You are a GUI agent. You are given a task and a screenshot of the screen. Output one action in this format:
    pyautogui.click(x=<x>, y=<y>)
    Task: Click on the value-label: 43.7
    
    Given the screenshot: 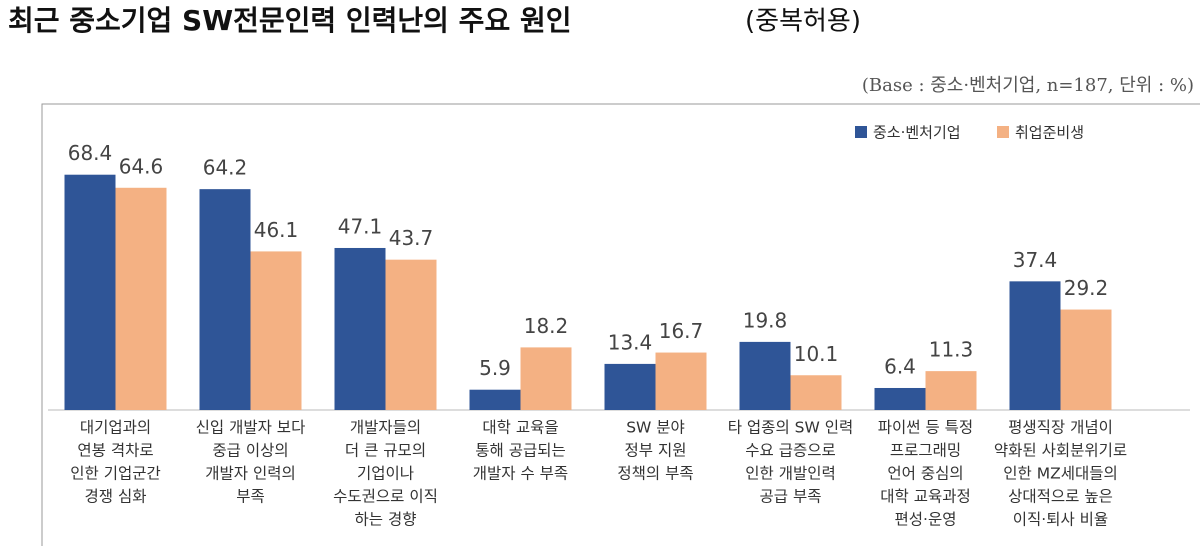 What is the action you would take?
    pyautogui.click(x=411, y=238)
    